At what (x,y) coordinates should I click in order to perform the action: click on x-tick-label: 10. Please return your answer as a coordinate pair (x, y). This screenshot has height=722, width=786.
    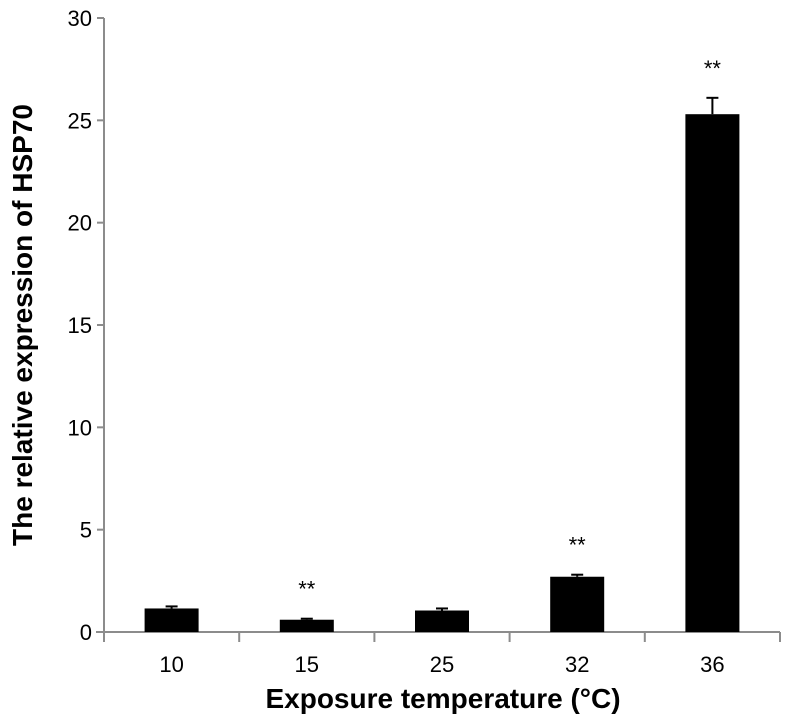
    Looking at the image, I should click on (171, 664).